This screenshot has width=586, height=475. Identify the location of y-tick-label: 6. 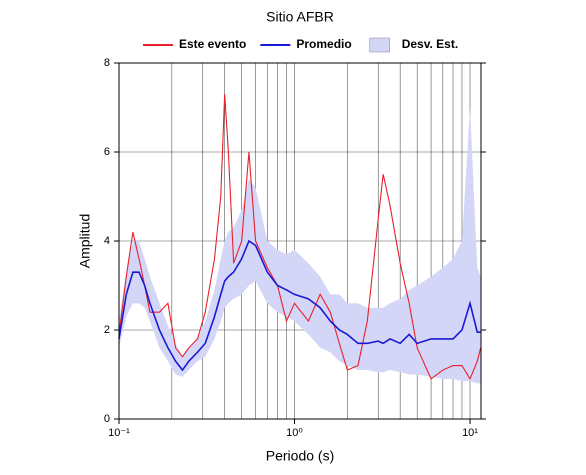
(107, 152).